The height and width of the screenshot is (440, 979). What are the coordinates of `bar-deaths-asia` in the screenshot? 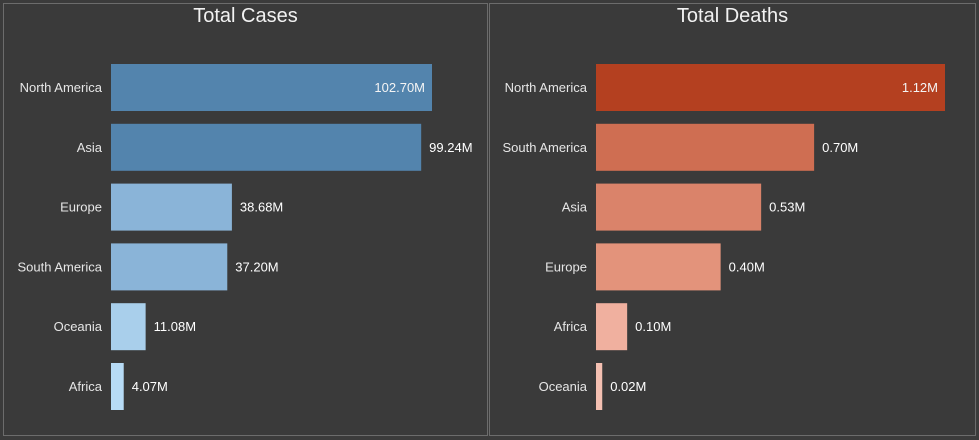 It's located at (679, 207).